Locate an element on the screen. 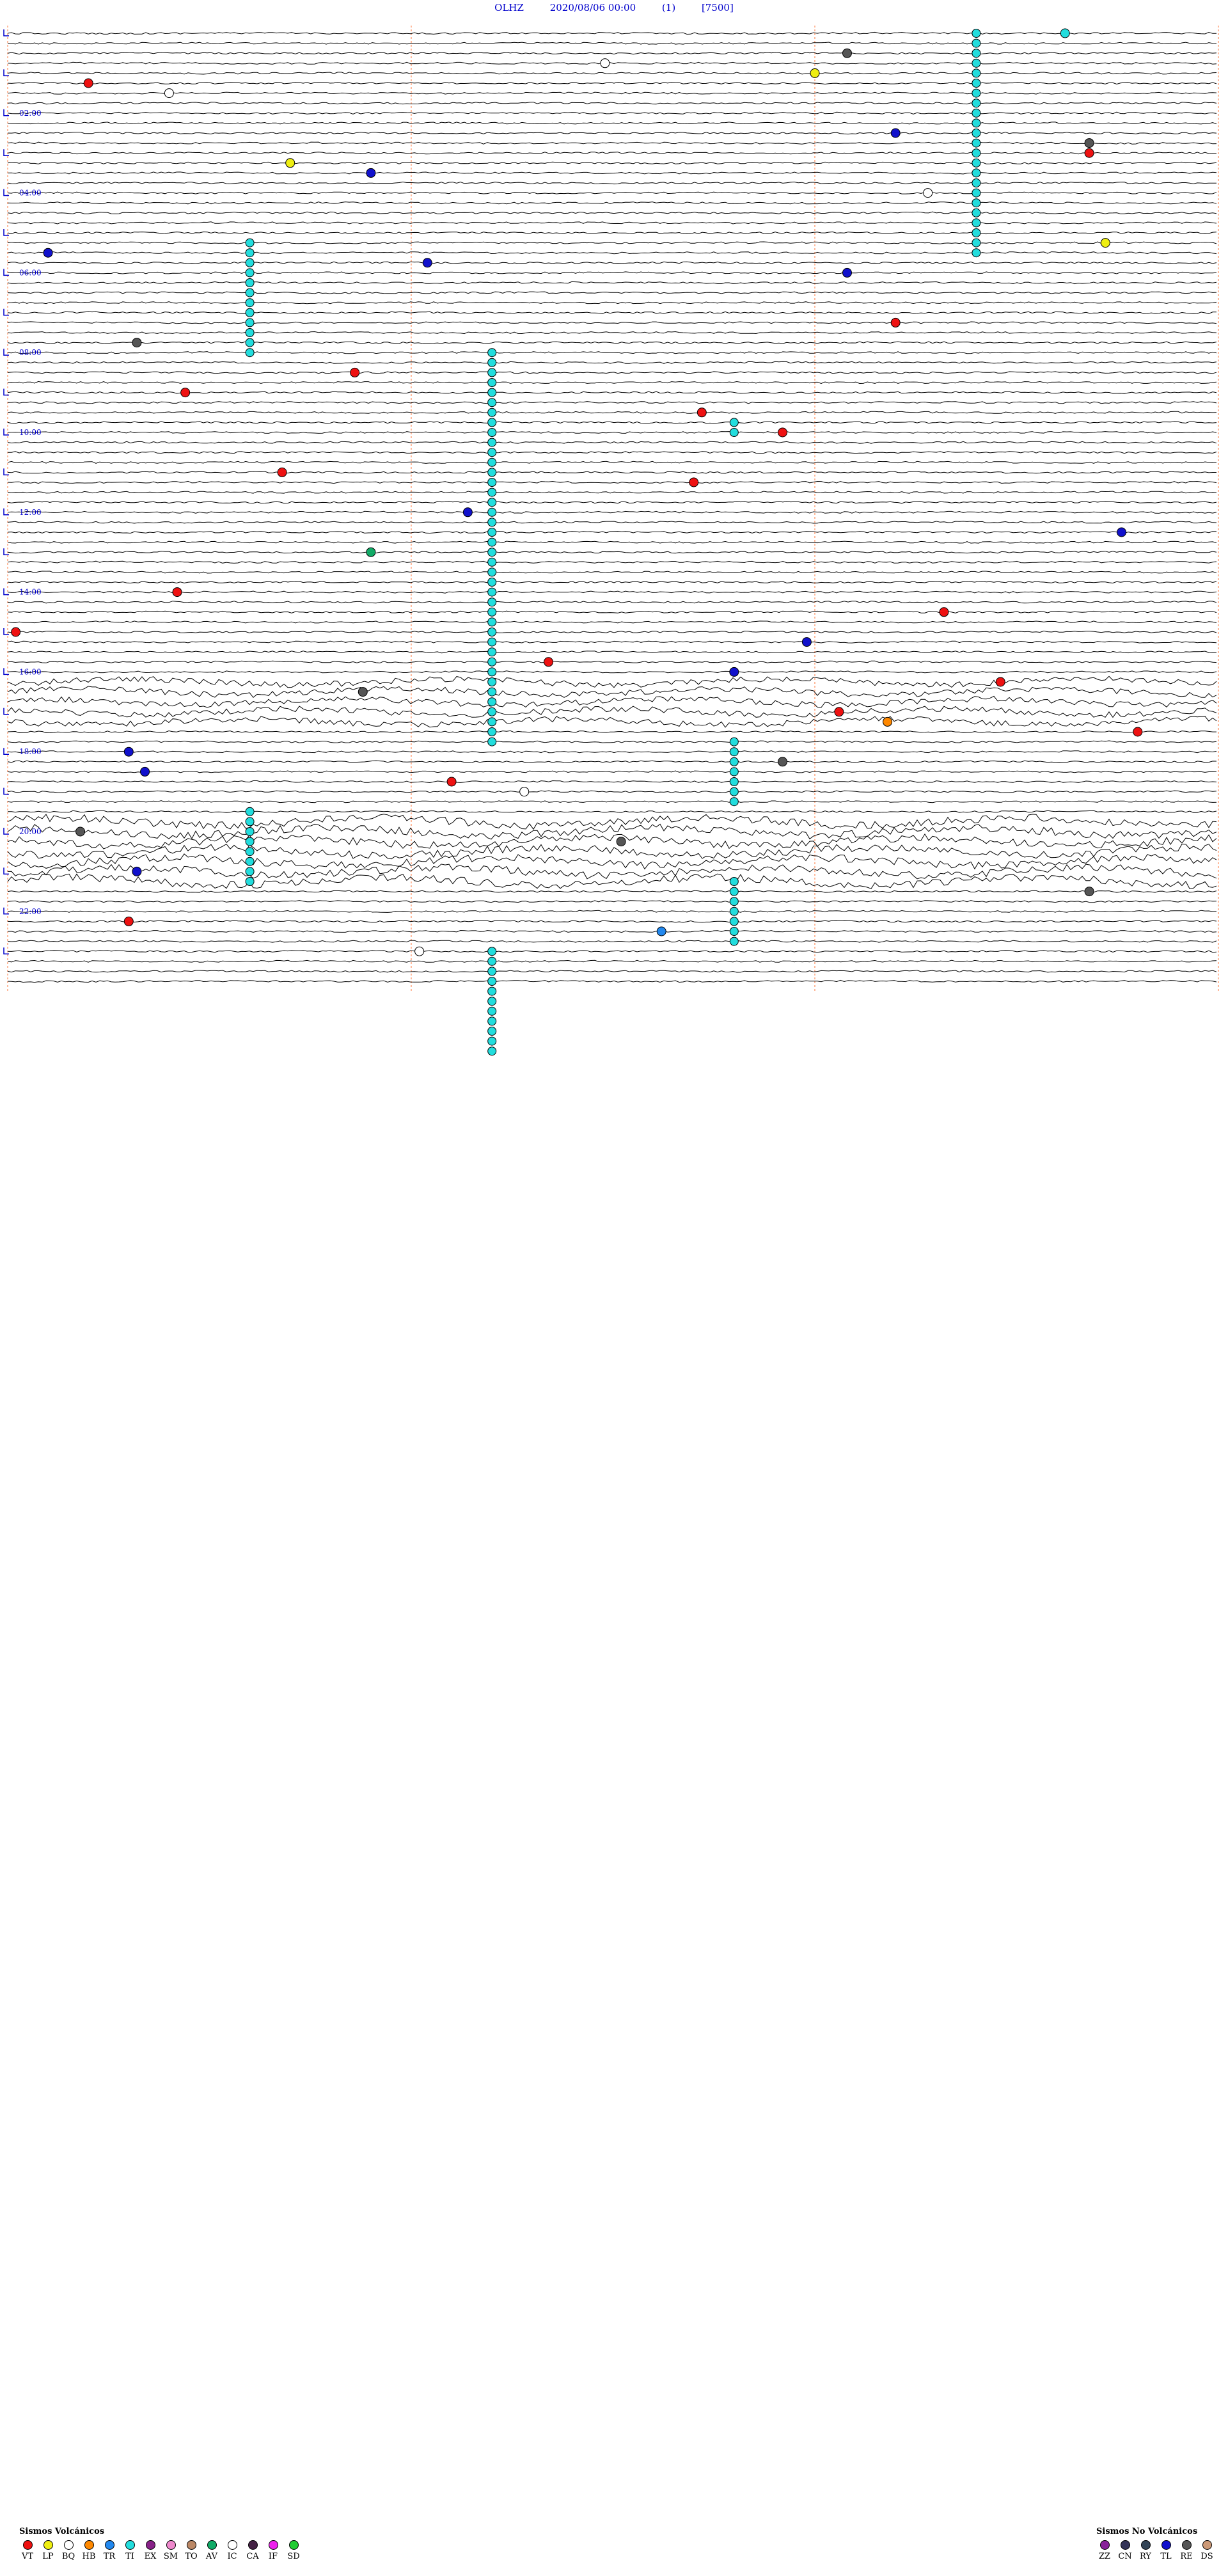  nonvolcanic-legend-title: Sismos No Volcánicos is located at coordinates (1147, 2531).